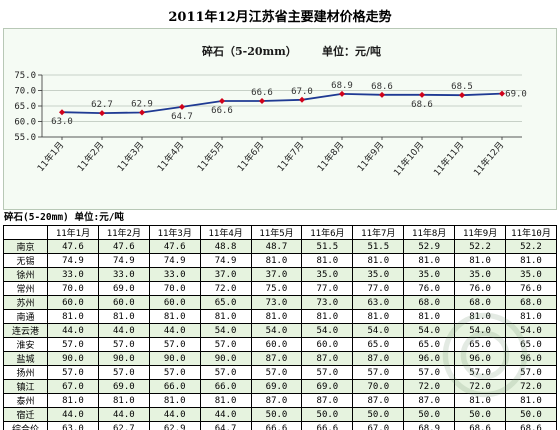 Image resolution: width=560 pixels, height=430 pixels. I want to click on table-cell: 62.9, so click(174, 425).